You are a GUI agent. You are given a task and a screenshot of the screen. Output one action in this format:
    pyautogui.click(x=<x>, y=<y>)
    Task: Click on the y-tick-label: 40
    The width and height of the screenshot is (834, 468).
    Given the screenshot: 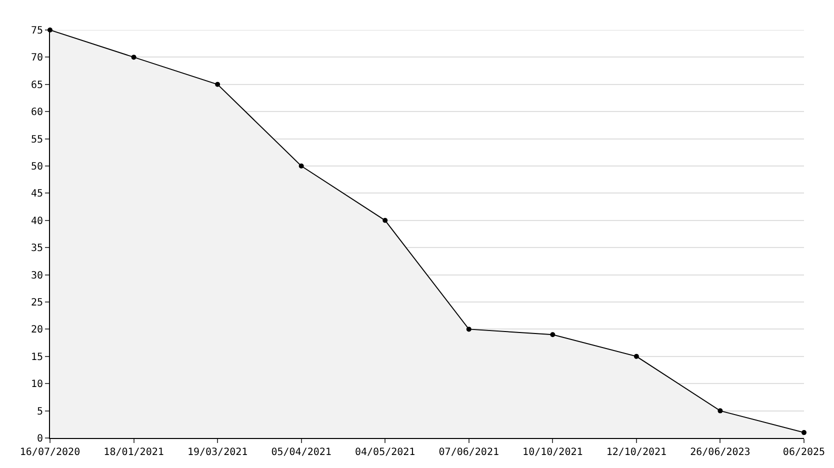 What is the action you would take?
    pyautogui.click(x=36, y=221)
    